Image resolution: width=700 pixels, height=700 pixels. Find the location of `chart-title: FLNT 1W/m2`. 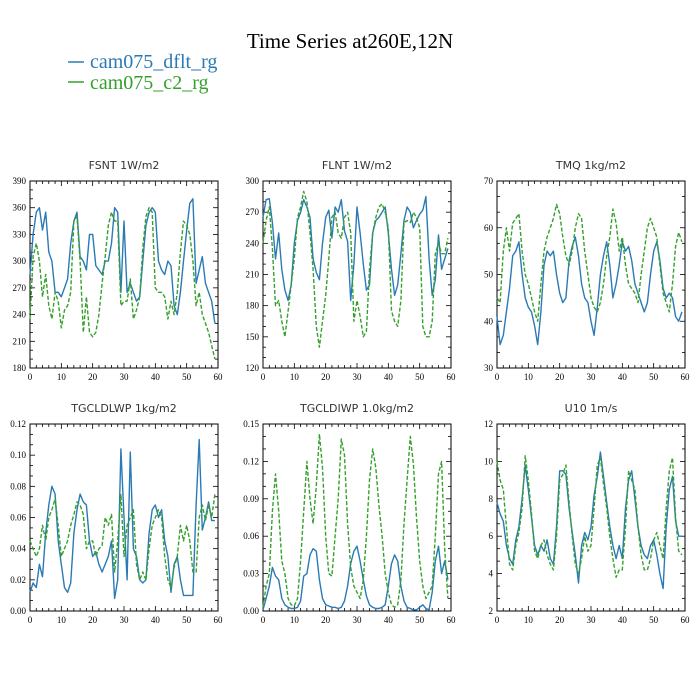

chart-title: FLNT 1W/m2 is located at coordinates (357, 165).